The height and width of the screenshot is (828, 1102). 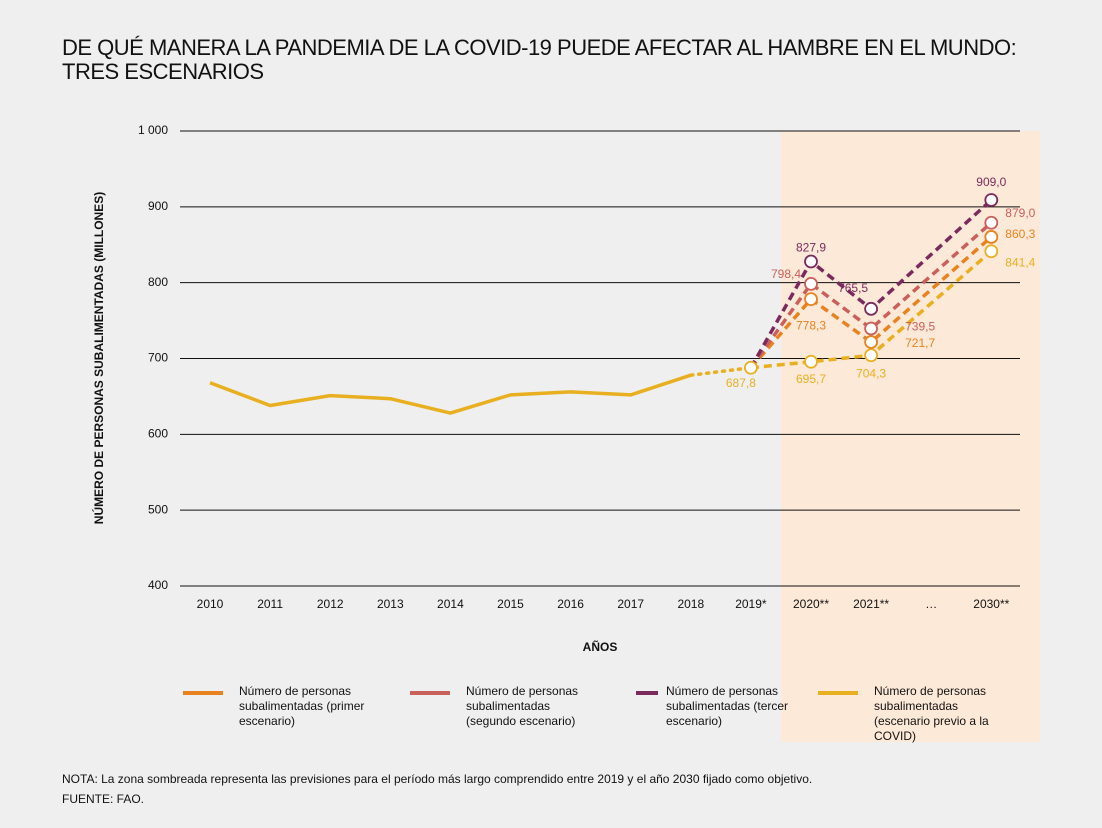 I want to click on data-label: 687,8, so click(x=741, y=383).